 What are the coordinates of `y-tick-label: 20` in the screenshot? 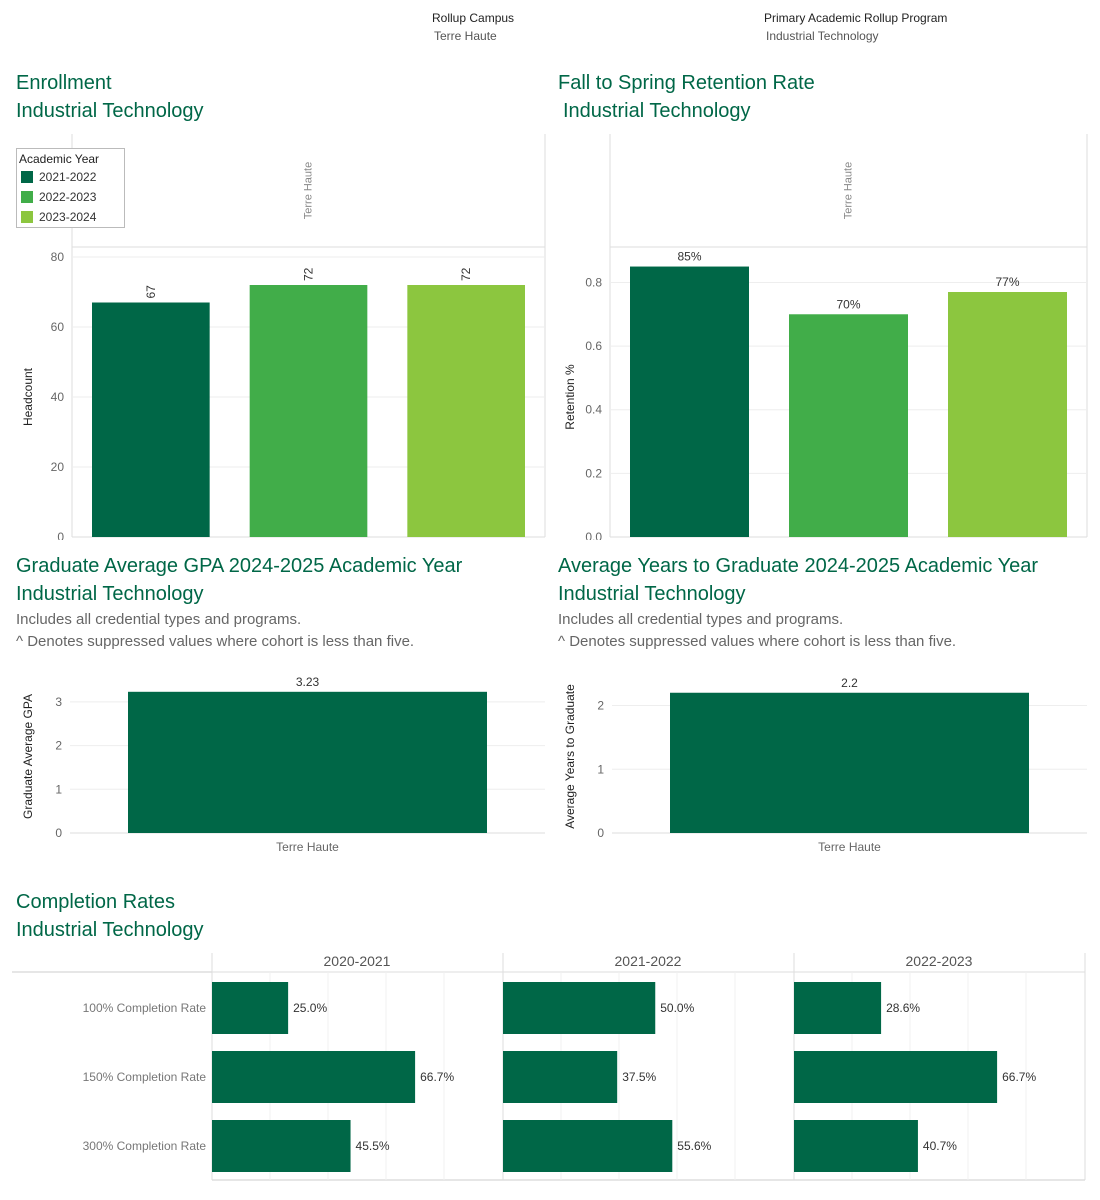 It's located at (58, 467).